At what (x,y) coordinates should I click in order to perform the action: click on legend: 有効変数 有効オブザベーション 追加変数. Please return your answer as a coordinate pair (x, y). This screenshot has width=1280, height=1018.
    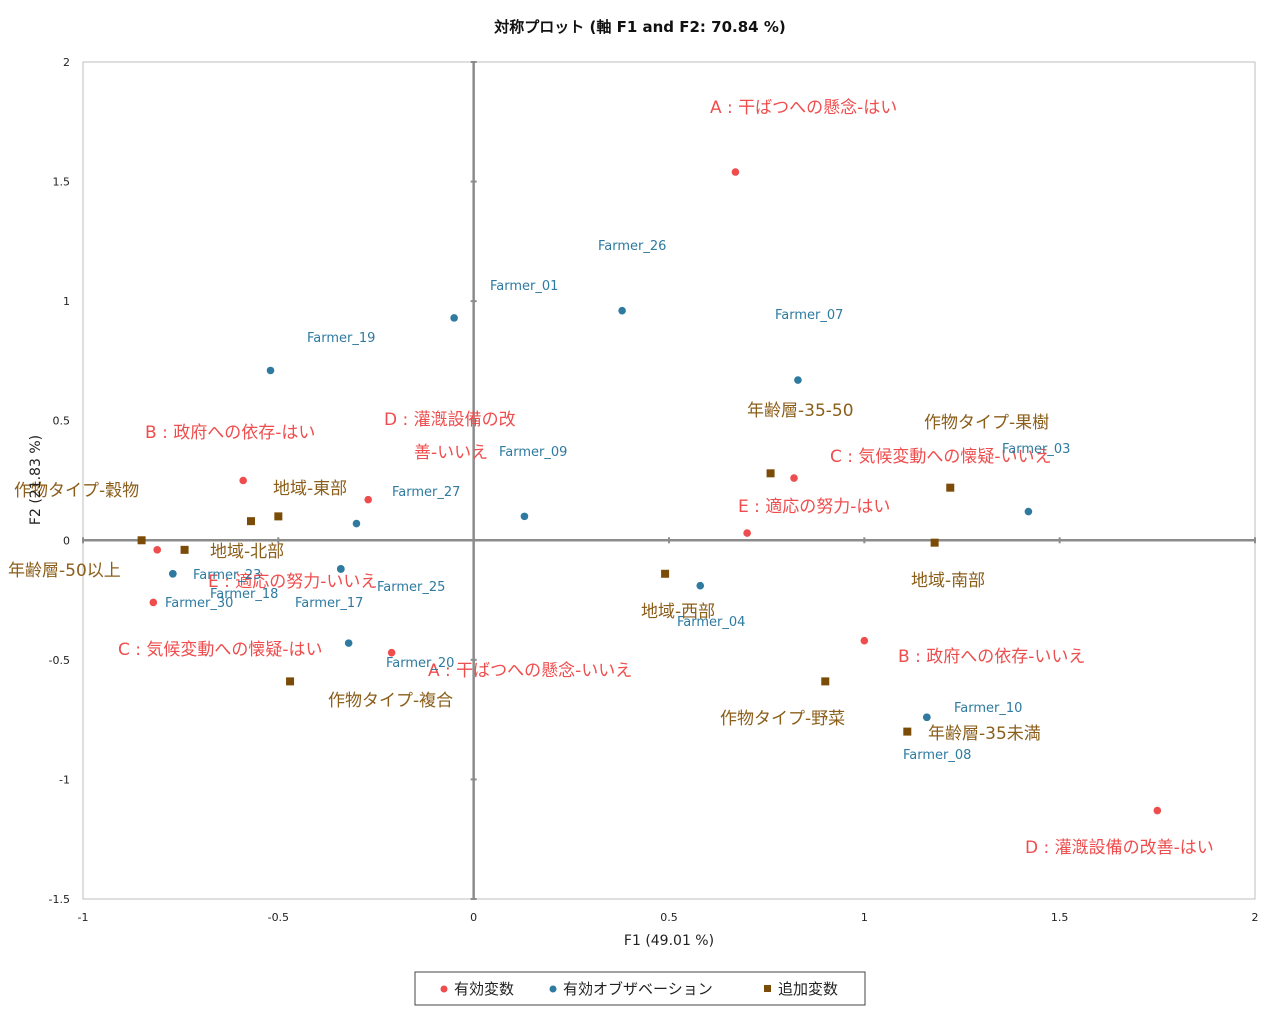
    Looking at the image, I should click on (640, 988).